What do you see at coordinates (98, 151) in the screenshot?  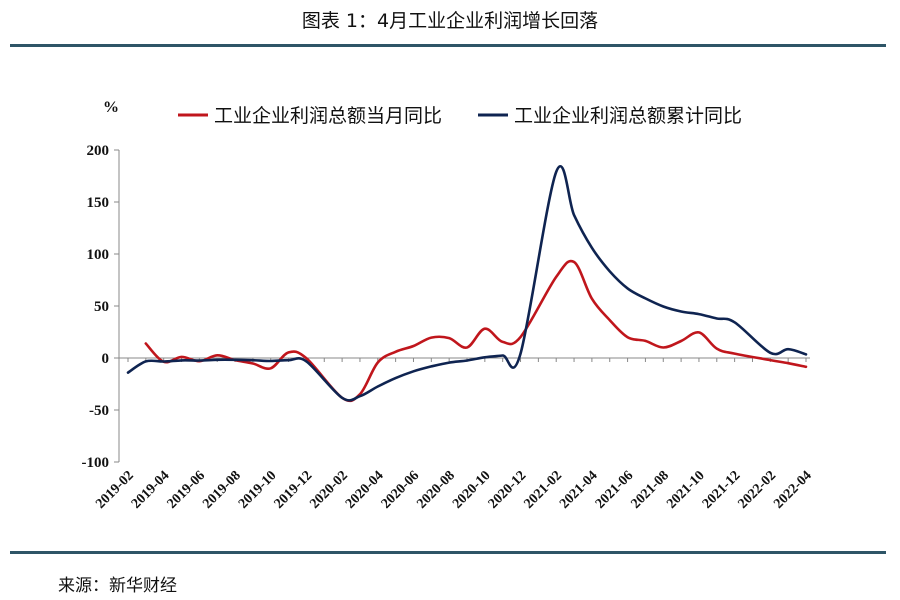 I see `y-tick-label: 200` at bounding box center [98, 151].